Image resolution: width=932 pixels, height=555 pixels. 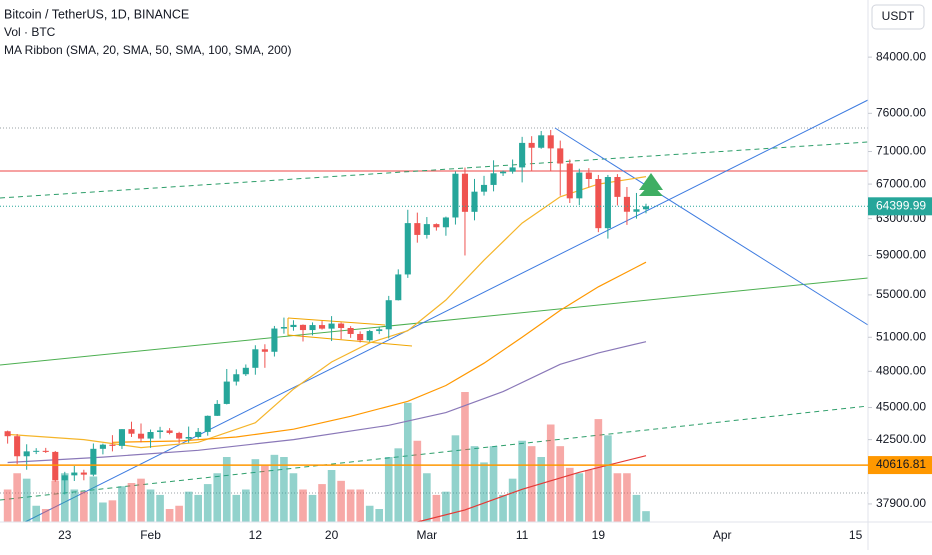 What do you see at coordinates (901, 439) in the screenshot?
I see `y-tick-label: 42500.00` at bounding box center [901, 439].